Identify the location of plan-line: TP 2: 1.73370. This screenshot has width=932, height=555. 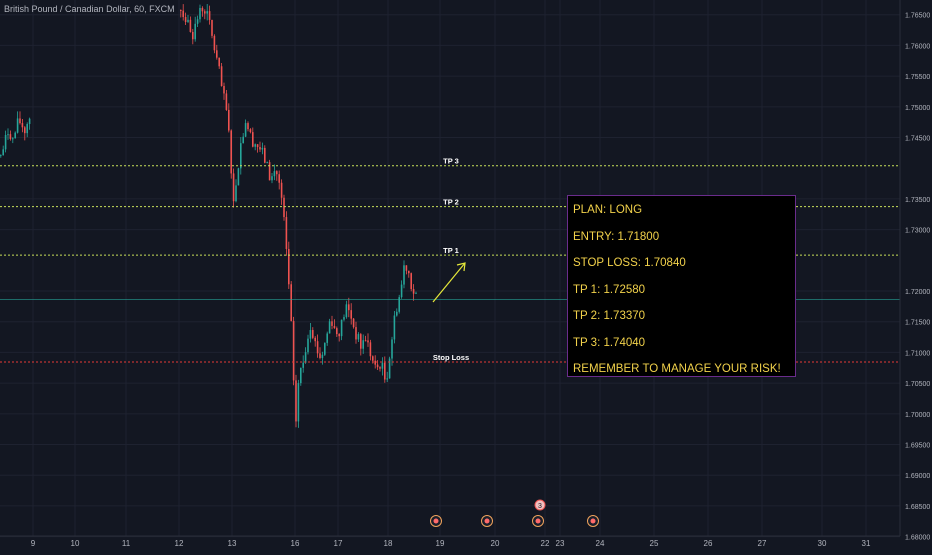
(609, 316).